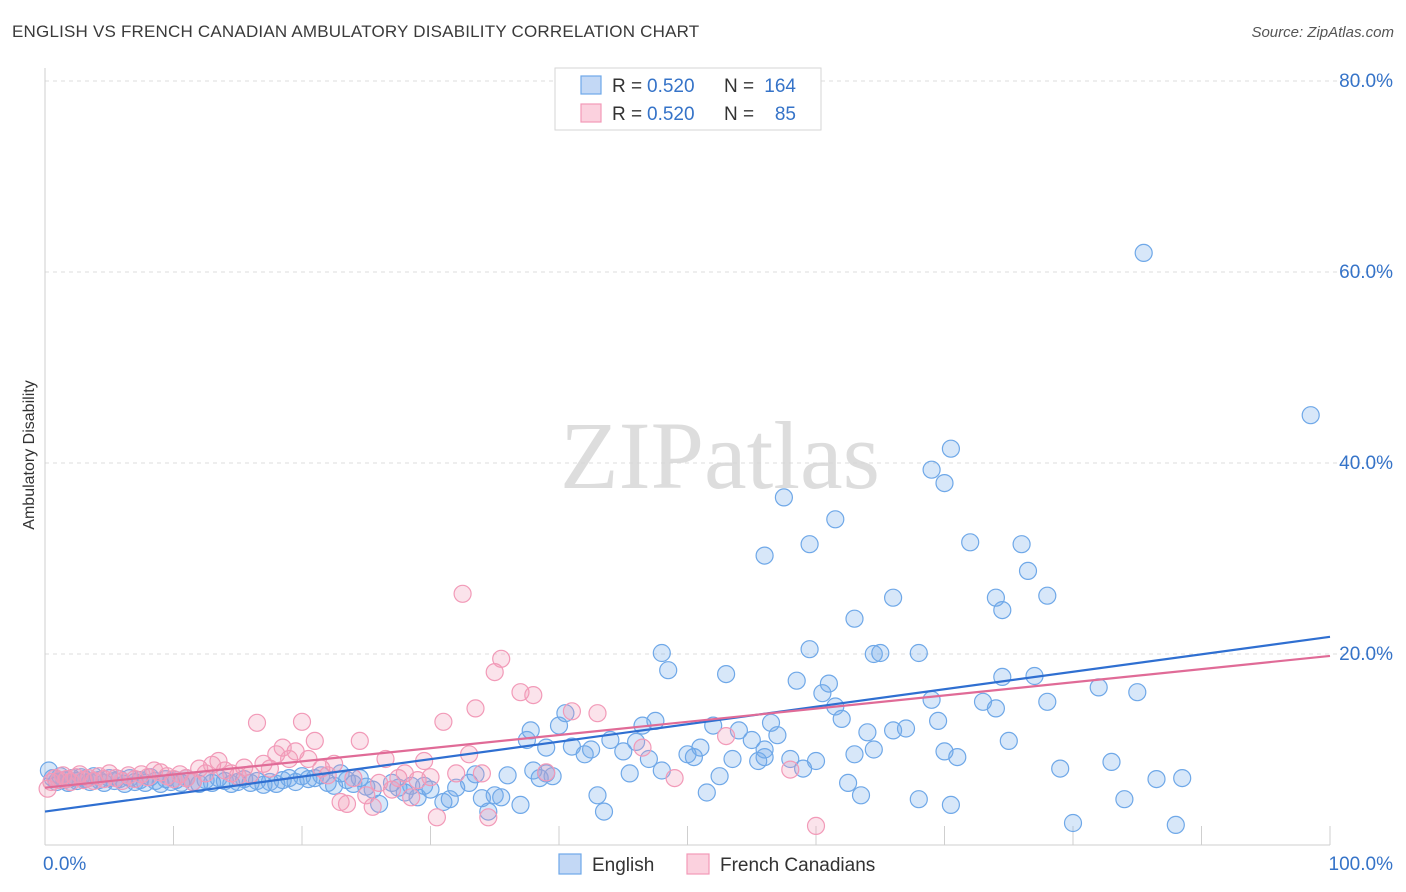  Describe the element at coordinates (1366, 463) in the screenshot. I see `y-tick-label-1: 40.0%` at that location.